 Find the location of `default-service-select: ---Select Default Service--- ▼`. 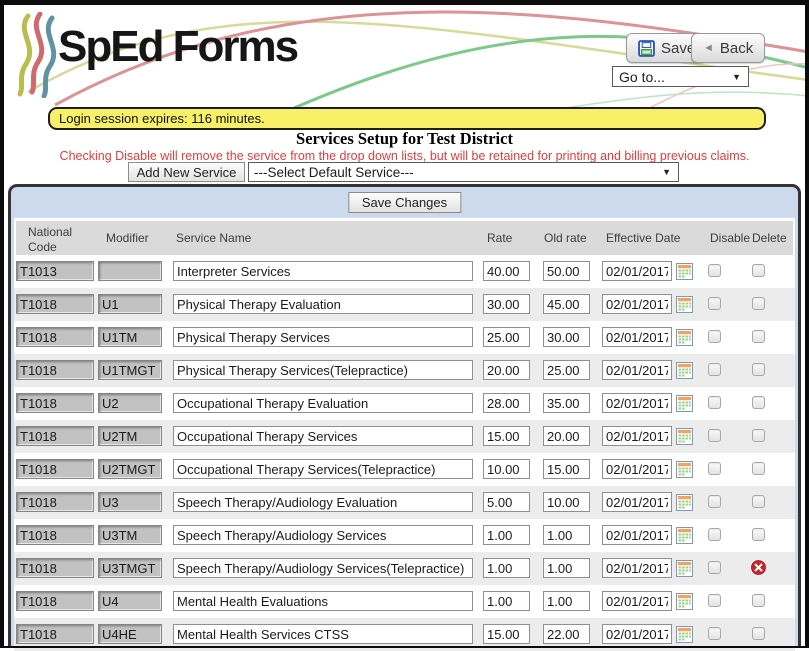

default-service-select: ---Select Default Service--- ▼ is located at coordinates (463, 172).